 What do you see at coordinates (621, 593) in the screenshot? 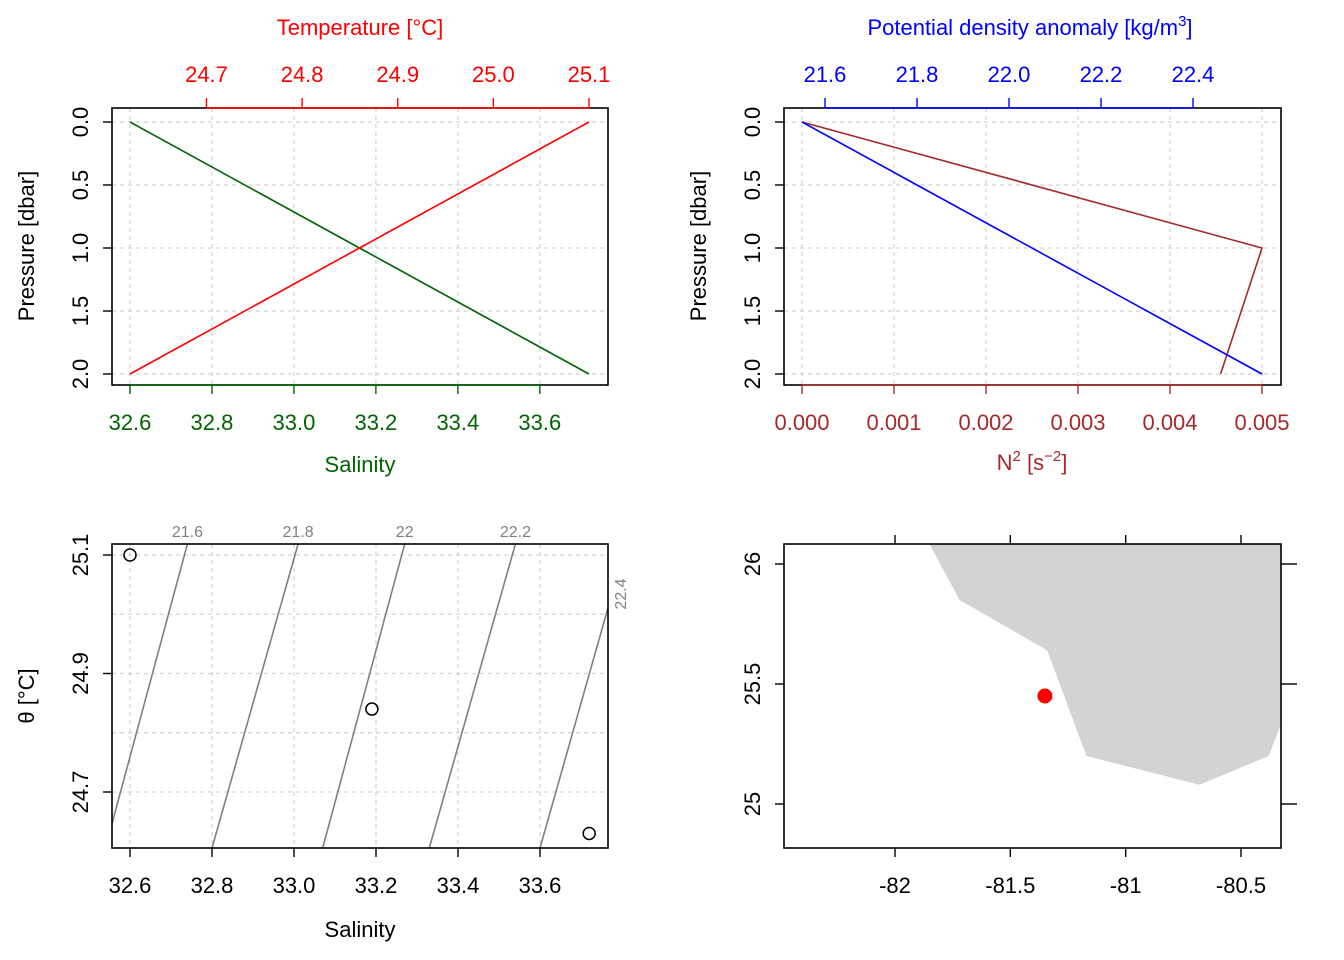
I see `isopycnal-label: 22.4` at bounding box center [621, 593].